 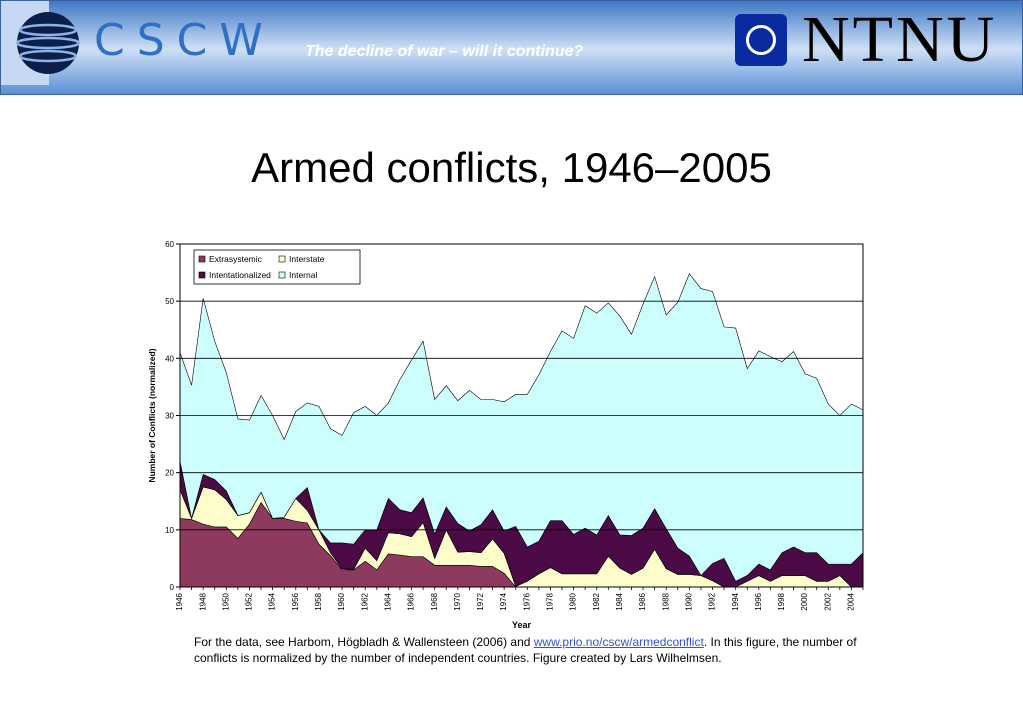 What do you see at coordinates (172, 587) in the screenshot?
I see `y-tick-label: 0` at bounding box center [172, 587].